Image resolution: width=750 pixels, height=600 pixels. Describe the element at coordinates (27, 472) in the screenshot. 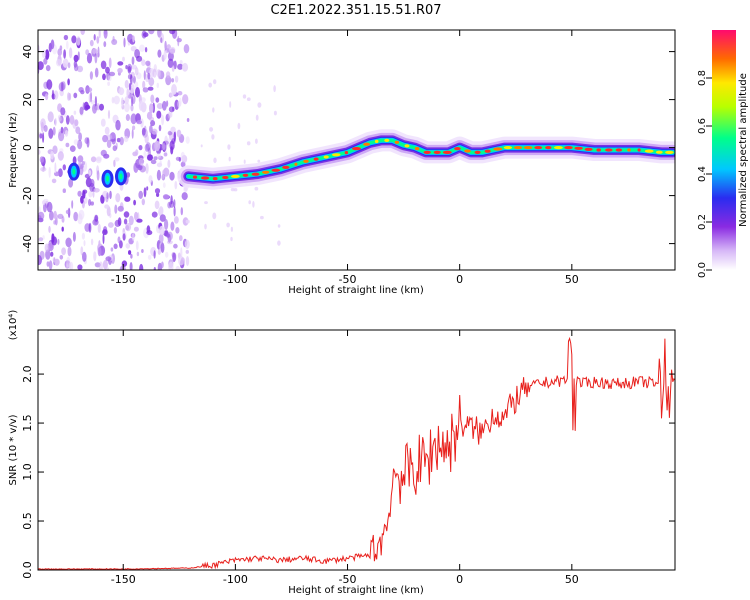

I see `y-tick-label: 1.0` at that location.